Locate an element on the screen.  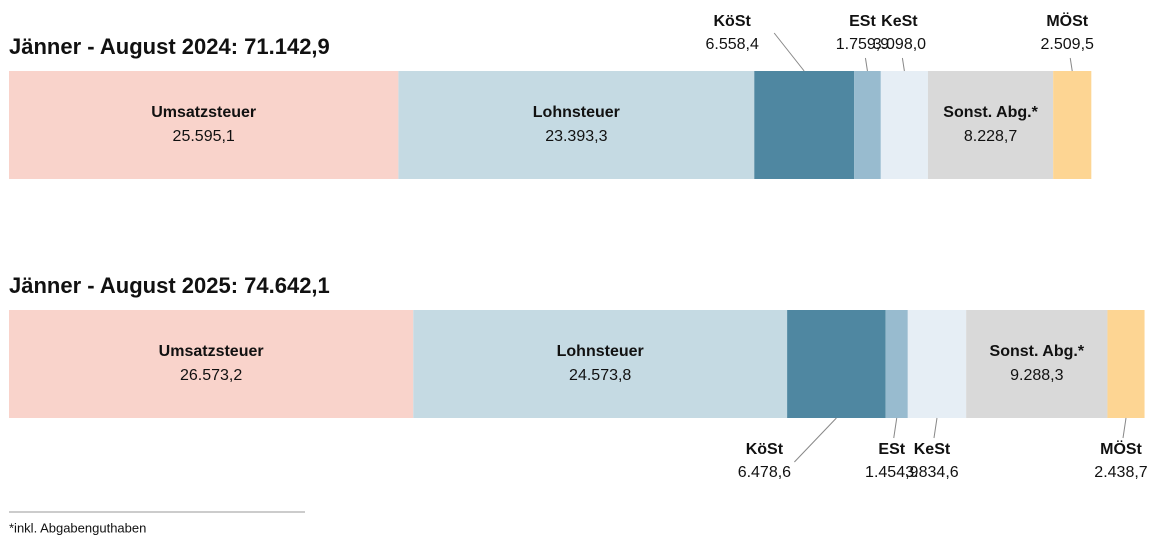
footnote: *inkl. Abgabenguthaben is located at coordinates (77, 527).